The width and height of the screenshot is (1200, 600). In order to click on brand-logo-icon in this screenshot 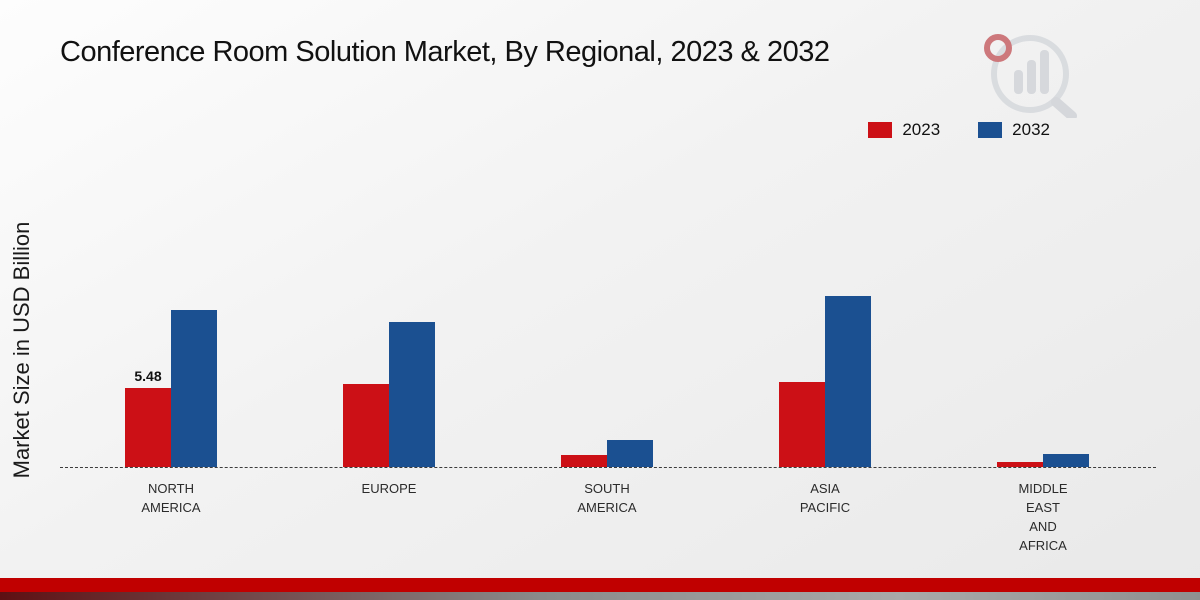, I will do `click(1030, 76)`.